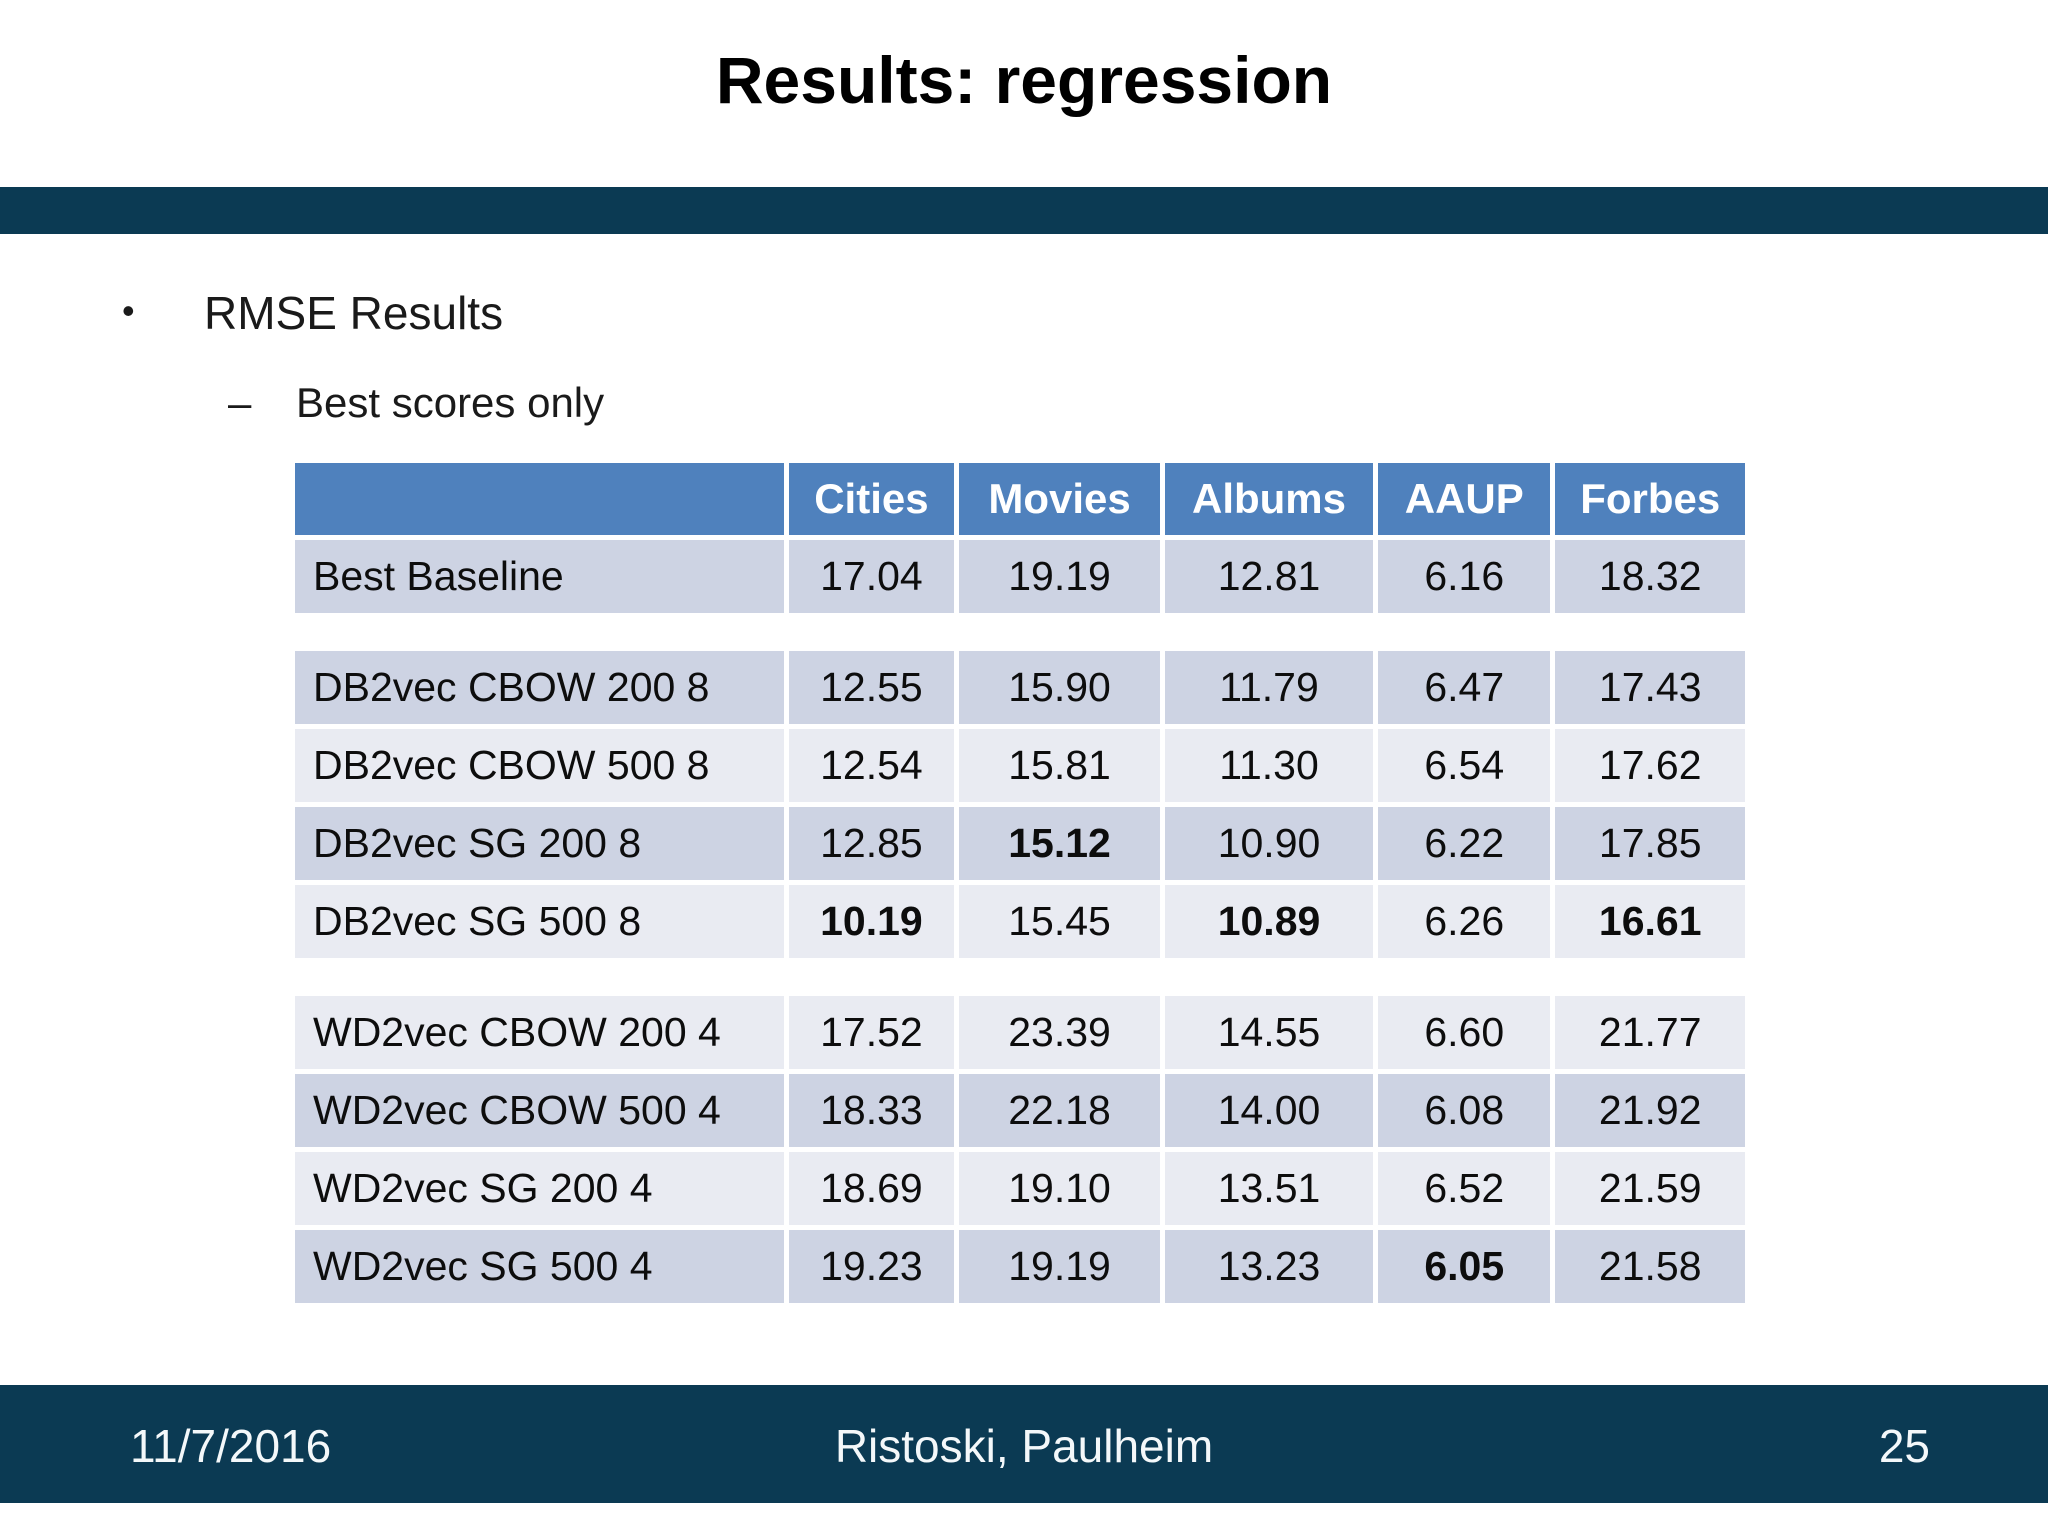 The height and width of the screenshot is (1536, 2048). Describe the element at coordinates (1269, 576) in the screenshot. I see `table-cell: 12.81` at that location.